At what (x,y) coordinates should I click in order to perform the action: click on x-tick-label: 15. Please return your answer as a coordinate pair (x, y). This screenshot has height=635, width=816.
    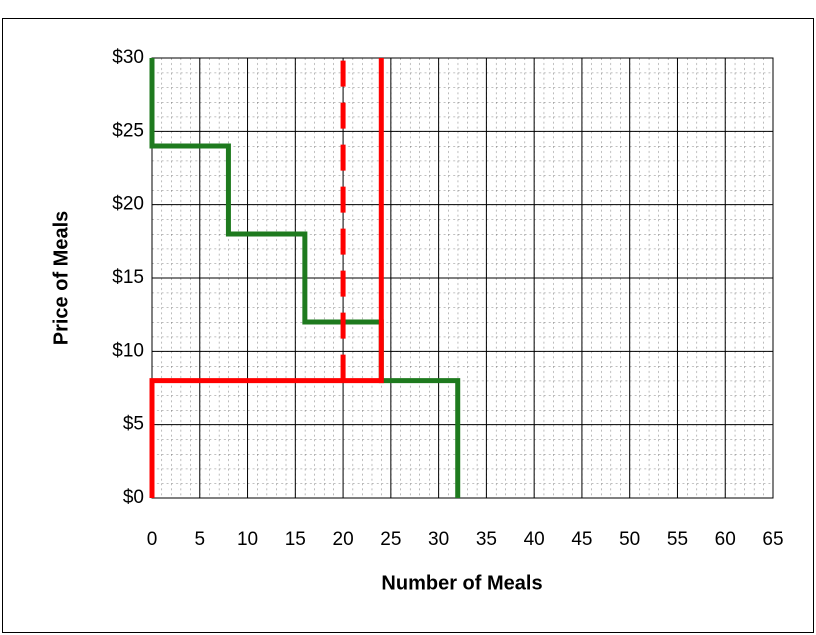
    Looking at the image, I should click on (295, 539).